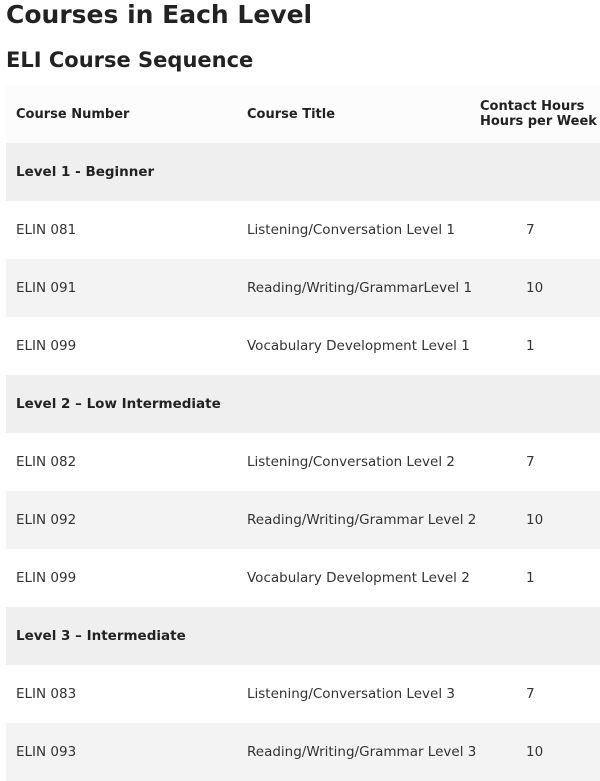  I want to click on table-cell: Listening/Conversation Level 1, so click(351, 229).